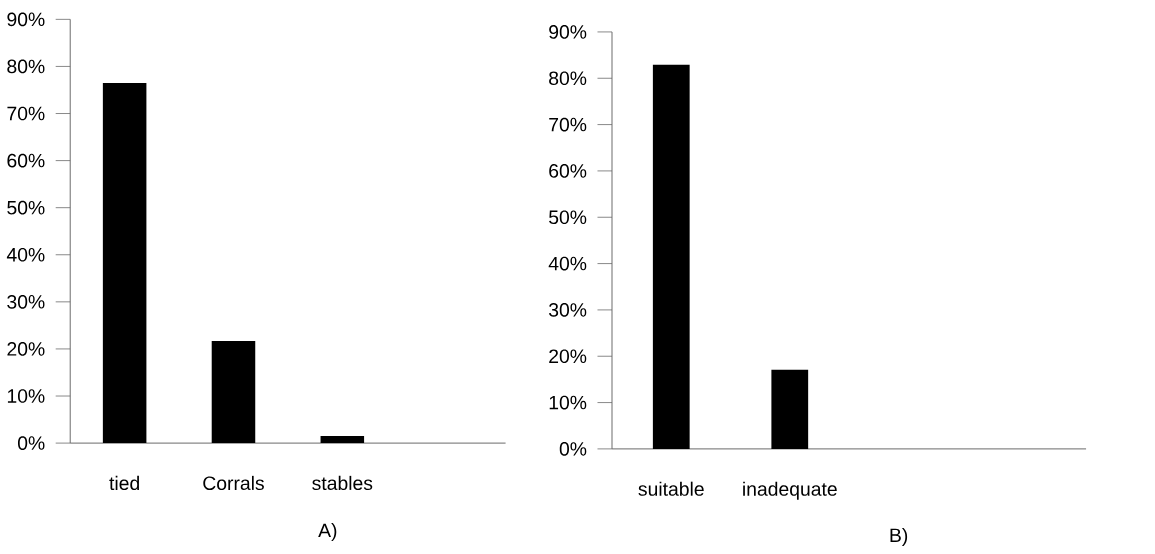 Image resolution: width=1155 pixels, height=554 pixels. I want to click on x-tick-label: Corrals, so click(233, 482).